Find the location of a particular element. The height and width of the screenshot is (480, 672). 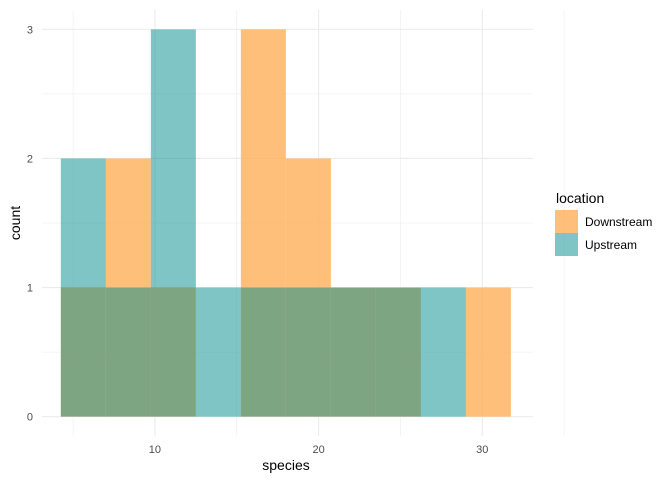

y-tick-label: 1 is located at coordinates (30, 289).